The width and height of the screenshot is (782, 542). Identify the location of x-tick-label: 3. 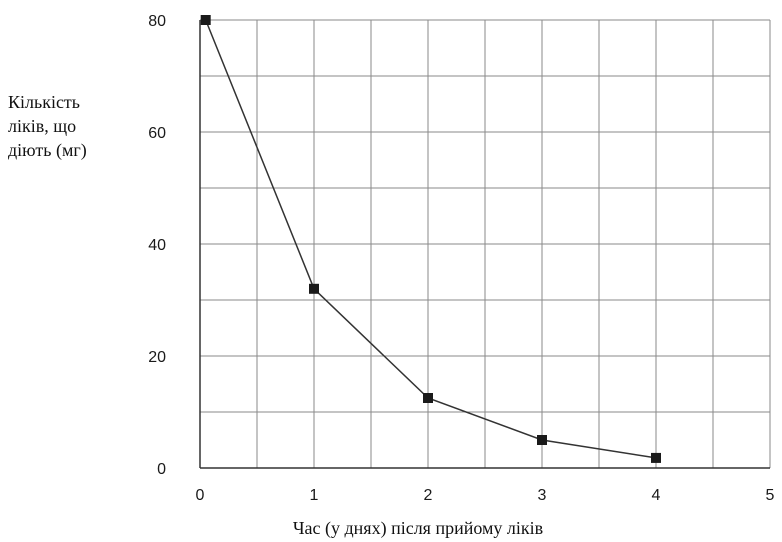
(542, 495).